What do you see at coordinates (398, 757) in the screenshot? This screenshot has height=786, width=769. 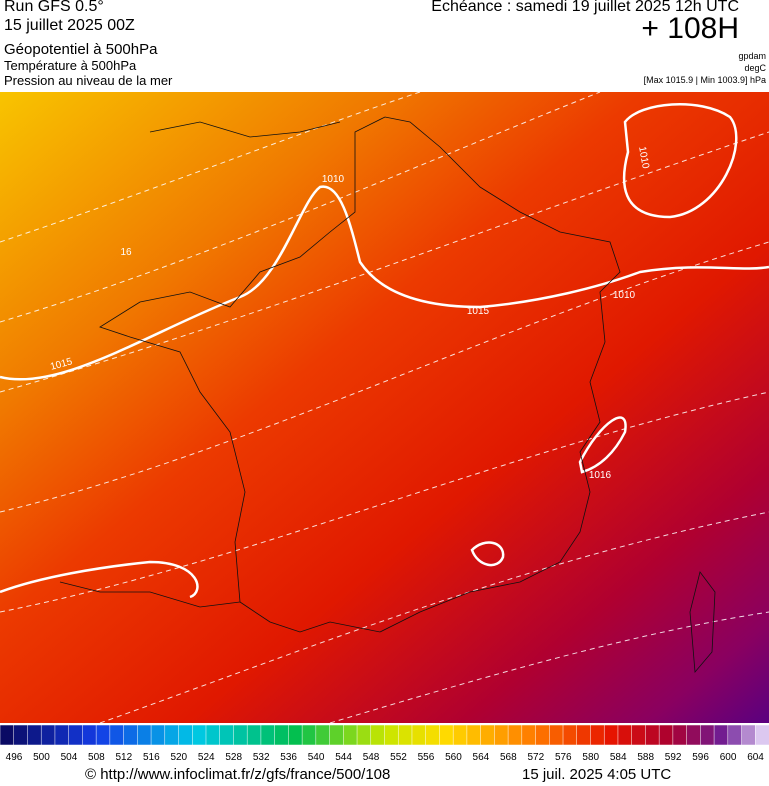 I see `colorbar-label: 552` at bounding box center [398, 757].